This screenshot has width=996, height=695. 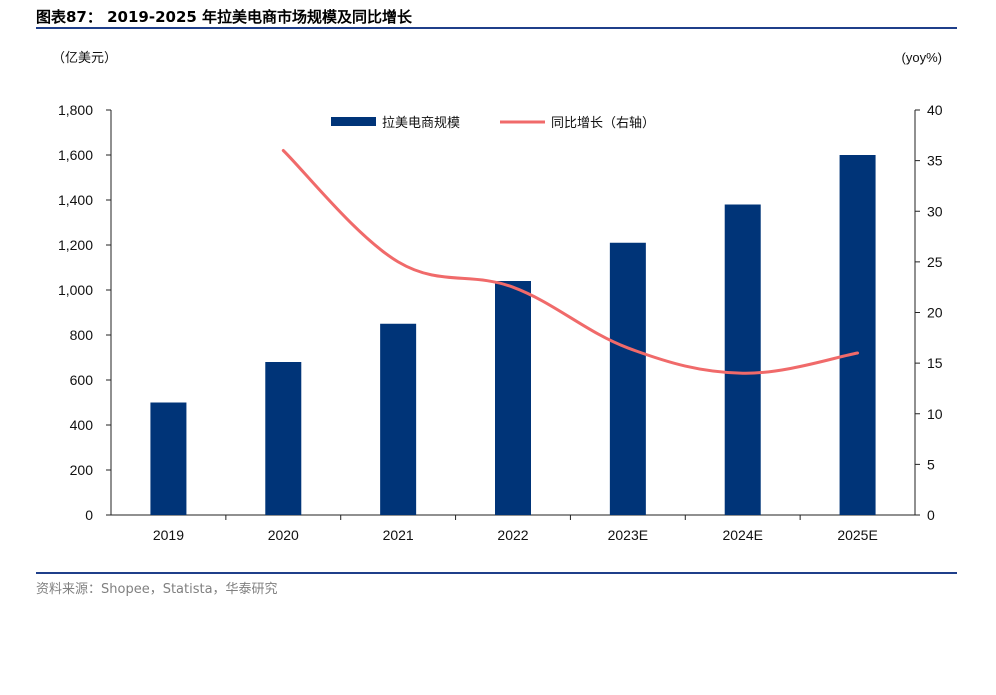 What do you see at coordinates (75, 155) in the screenshot?
I see `left-tick-label: 1,600` at bounding box center [75, 155].